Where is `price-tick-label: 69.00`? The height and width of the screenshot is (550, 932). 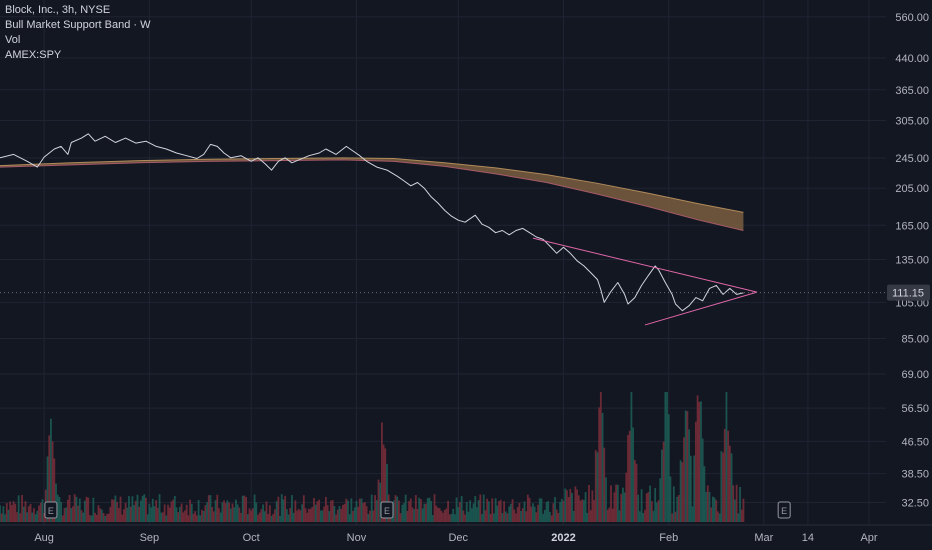 price-tick-label: 69.00 is located at coordinates (915, 375).